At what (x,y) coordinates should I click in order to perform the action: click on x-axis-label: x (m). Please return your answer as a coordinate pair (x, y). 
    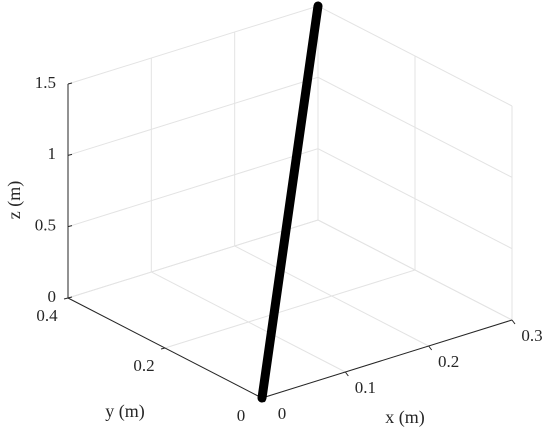
    Looking at the image, I should click on (405, 417).